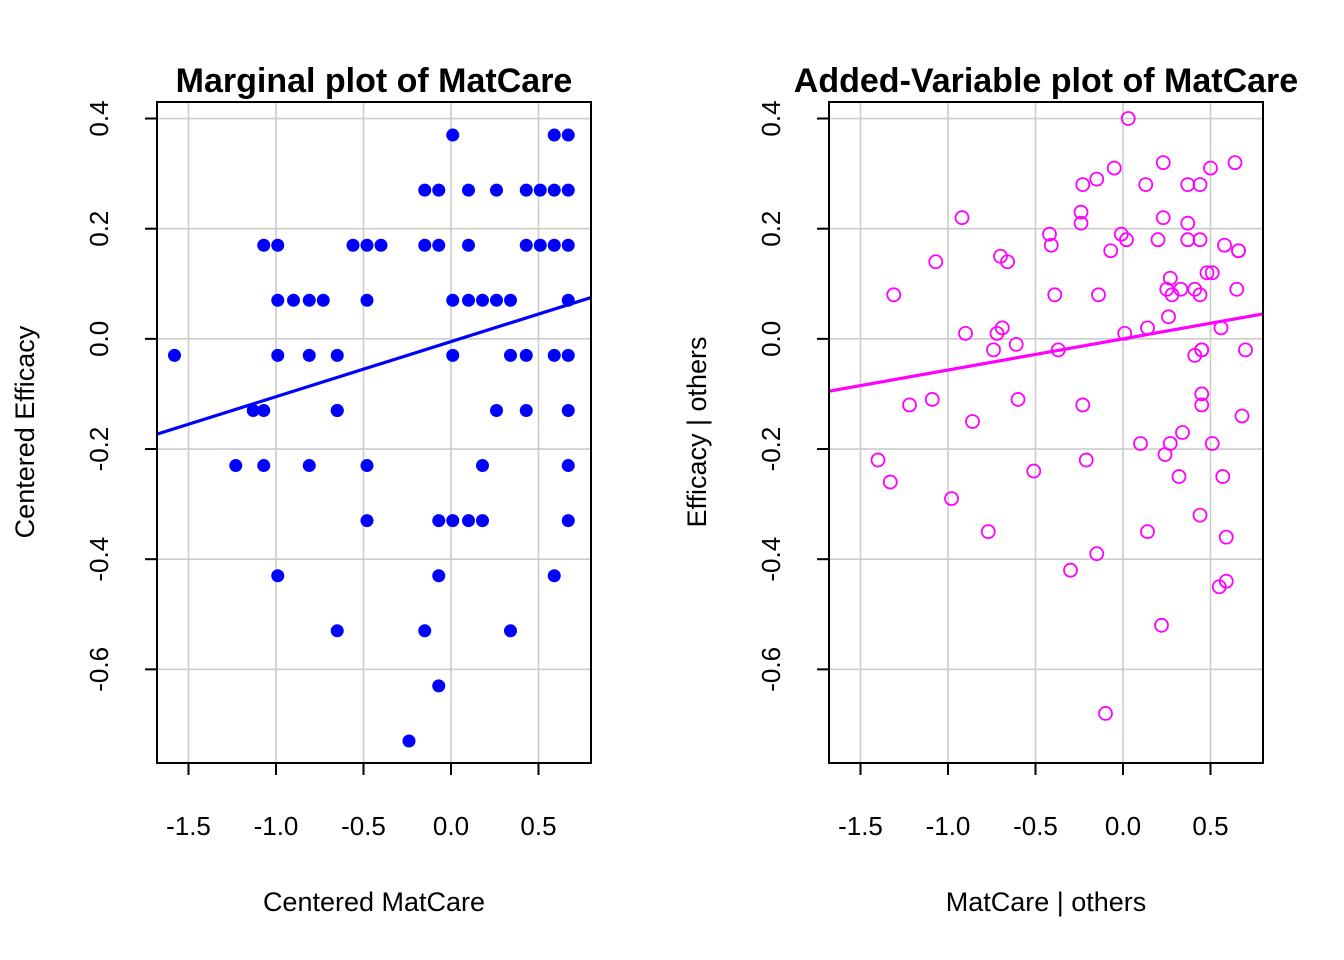  I want to click on x-axis-label: MatCare | others, so click(1046, 902).